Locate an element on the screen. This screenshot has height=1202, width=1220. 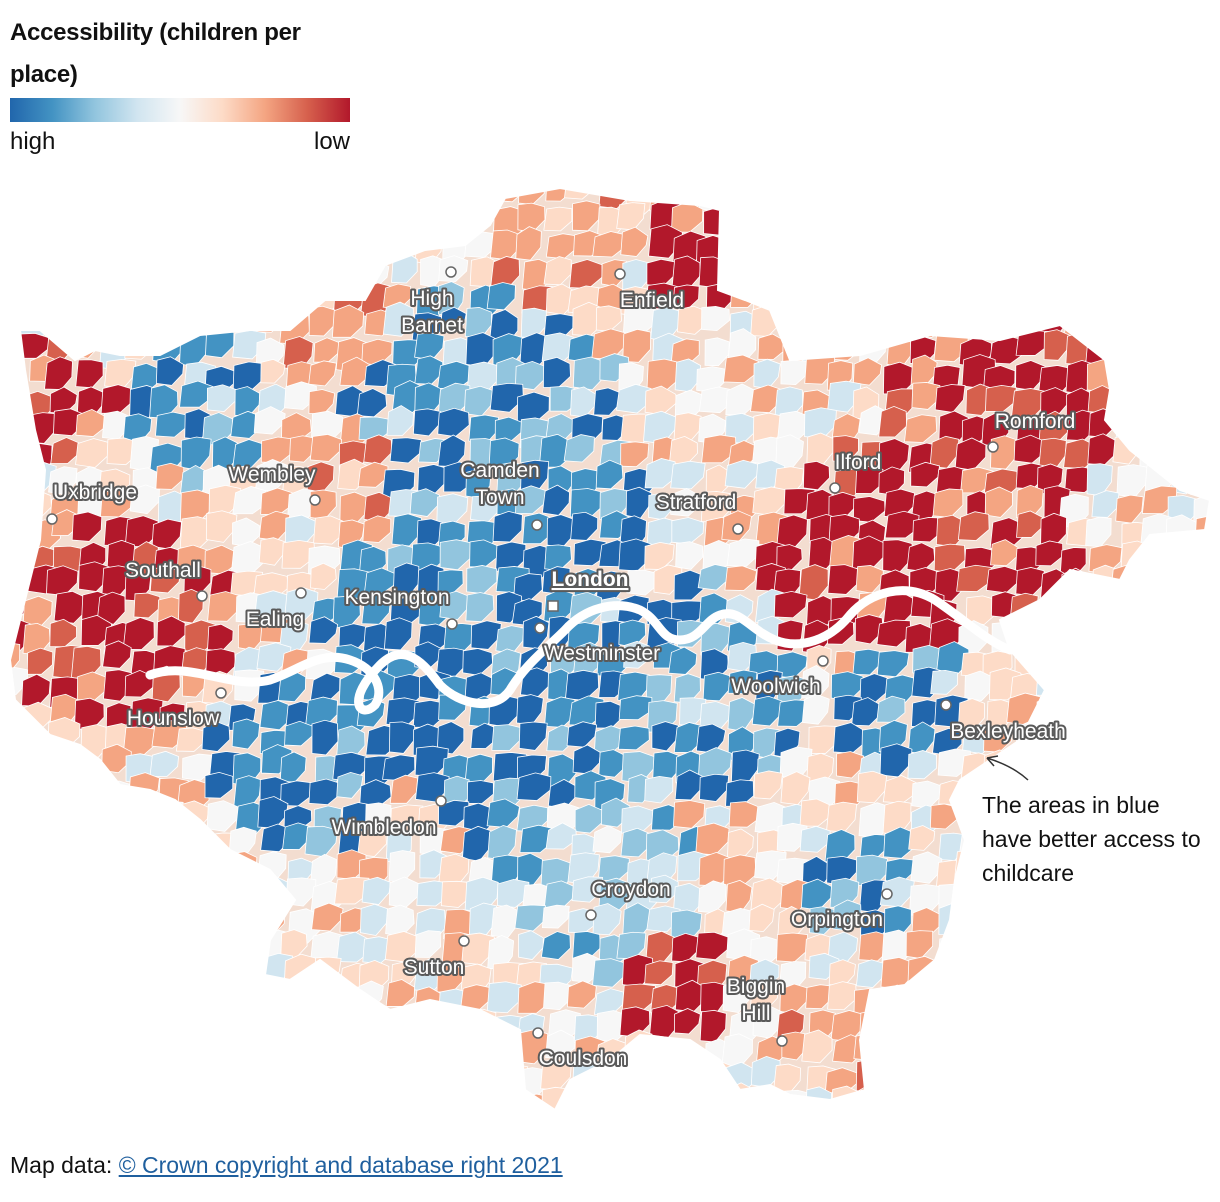
orpington-label: Orpington is located at coordinates (837, 919).